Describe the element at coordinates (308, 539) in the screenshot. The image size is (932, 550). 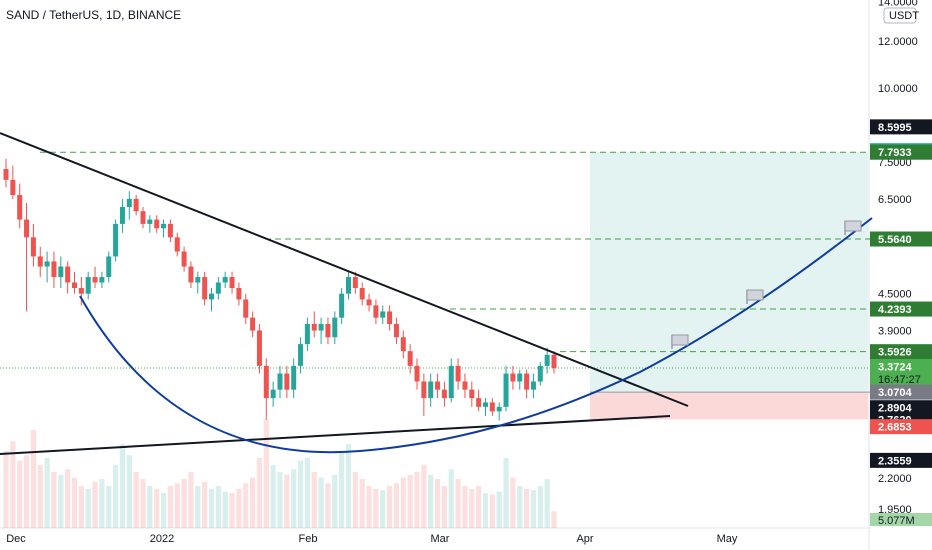
I see `time-tick-label: Feb` at that location.